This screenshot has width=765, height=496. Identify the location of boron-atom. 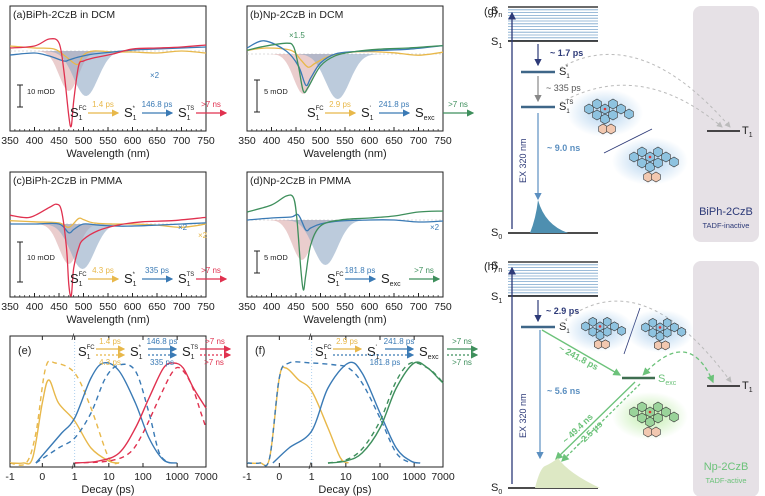
(605, 109).